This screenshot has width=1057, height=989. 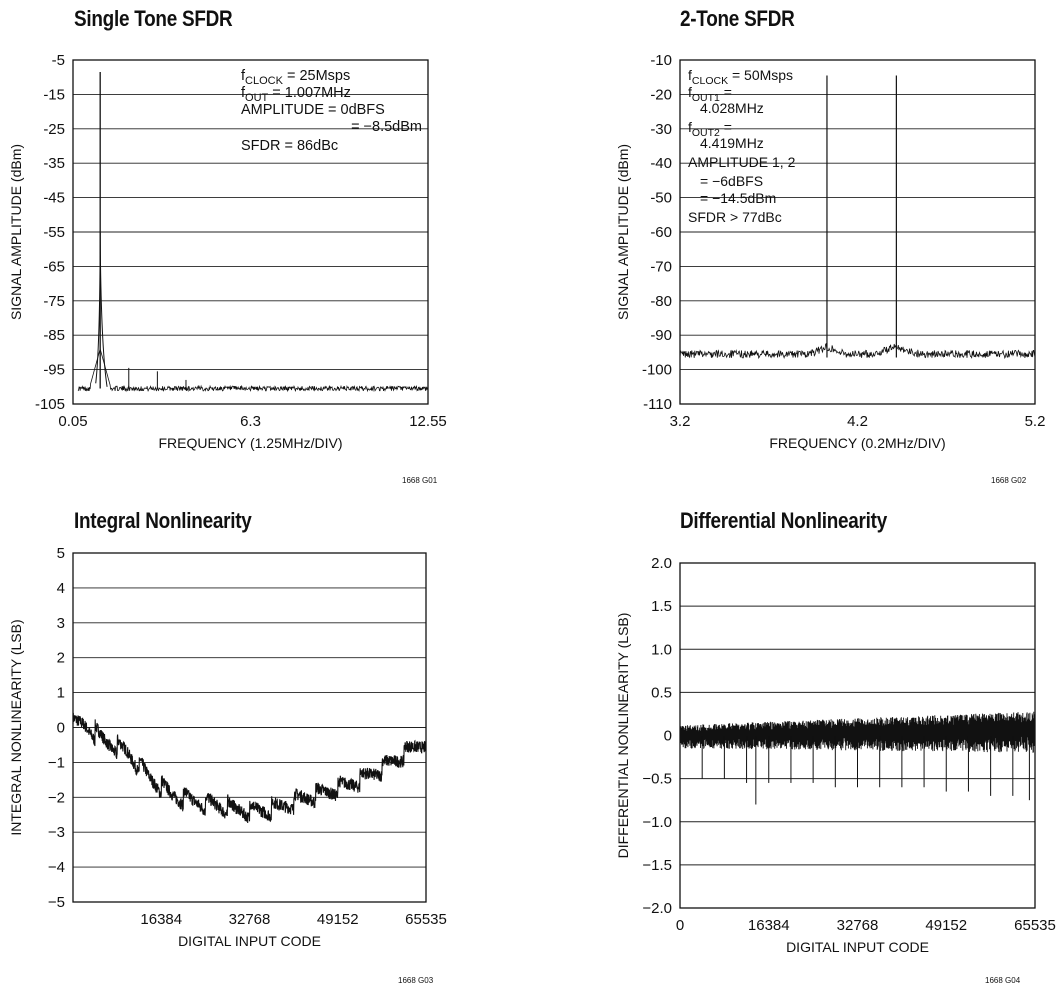 What do you see at coordinates (657, 370) in the screenshot?
I see `y-tick-label: -100` at bounding box center [657, 370].